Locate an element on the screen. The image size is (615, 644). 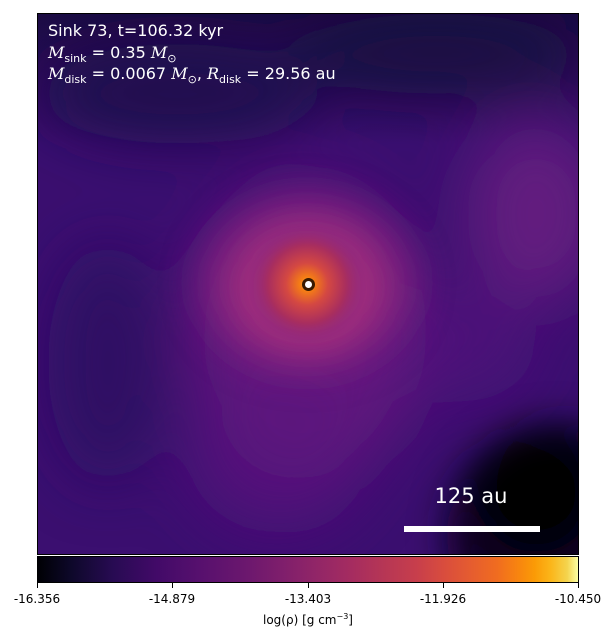
mdisk-unit-sub: ⊙ is located at coordinates (192, 79).